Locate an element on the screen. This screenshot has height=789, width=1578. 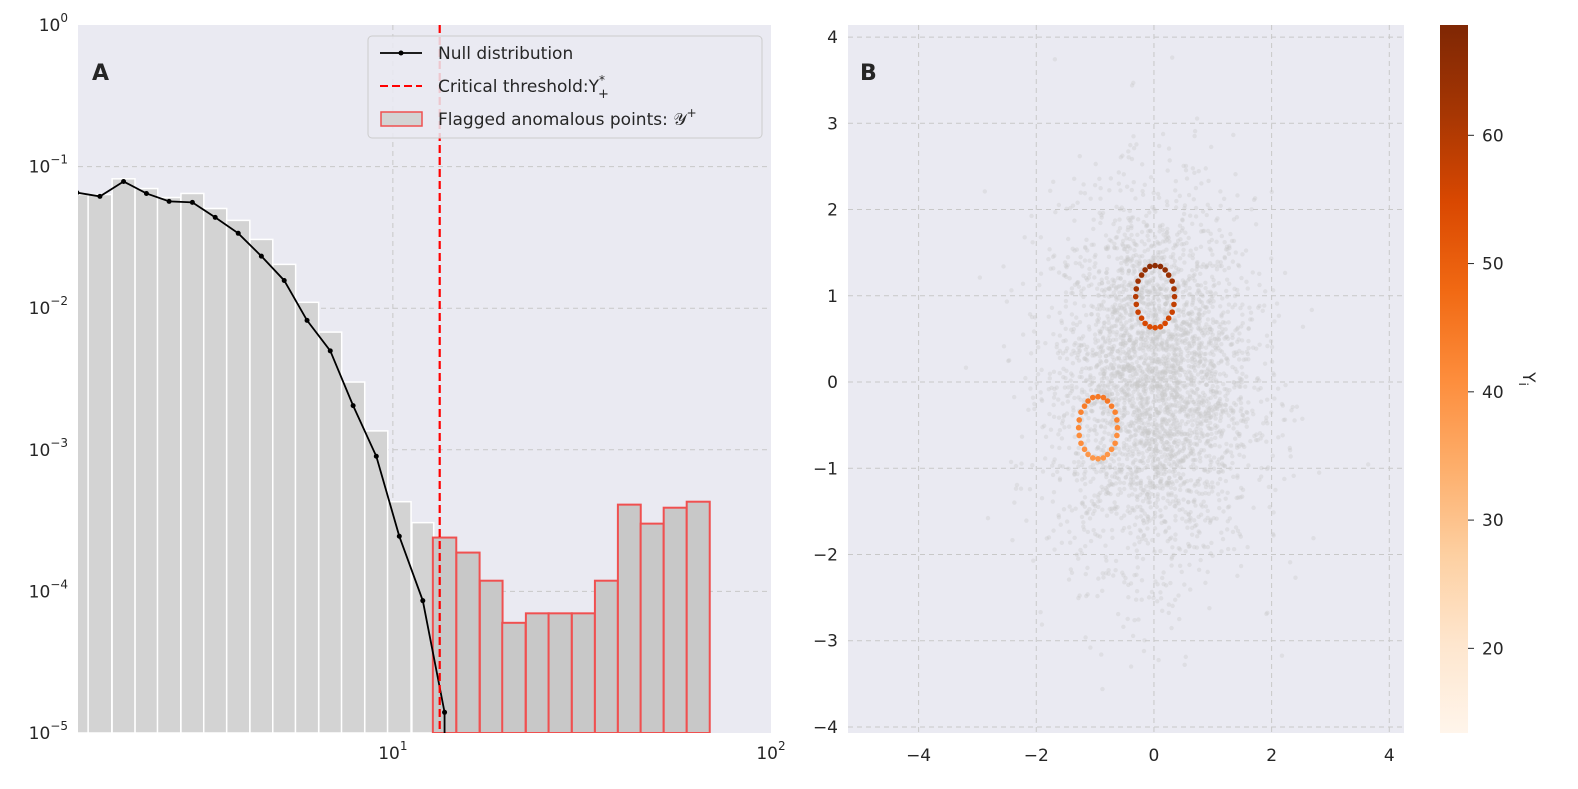
colorbar-tick-label: 40 is located at coordinates (1493, 393).